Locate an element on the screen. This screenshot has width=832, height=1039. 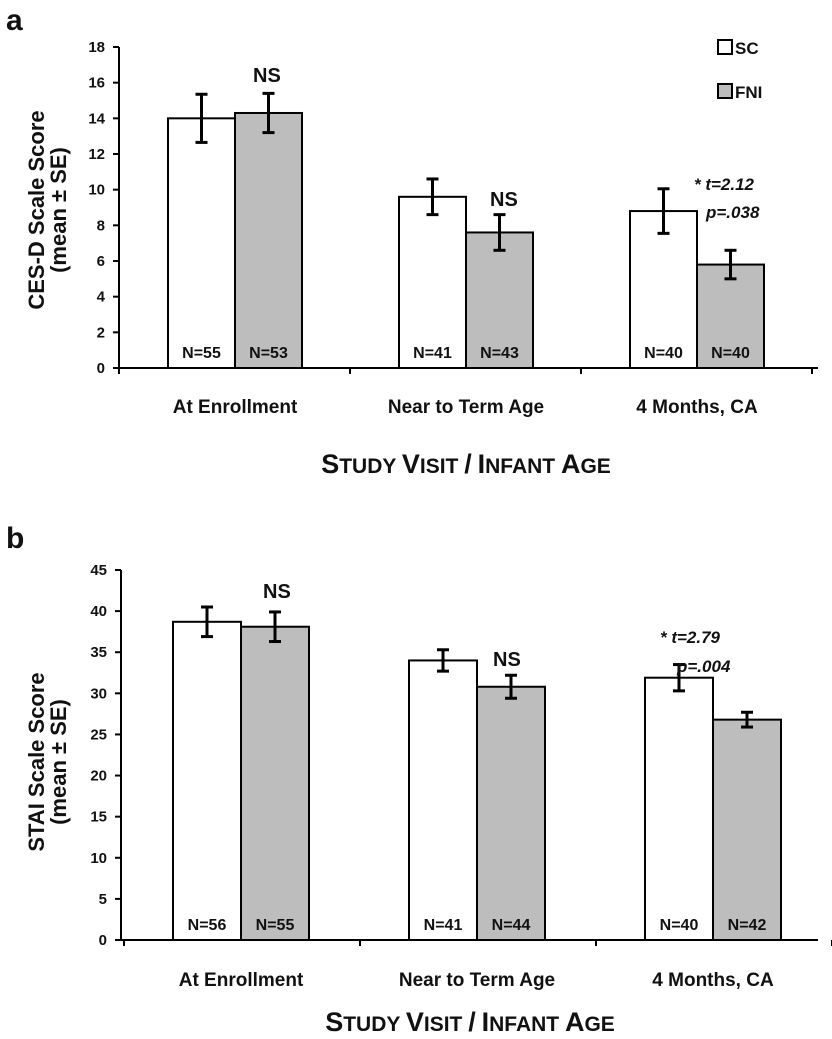
panel-a-n-label: N=41 is located at coordinates (432, 353).